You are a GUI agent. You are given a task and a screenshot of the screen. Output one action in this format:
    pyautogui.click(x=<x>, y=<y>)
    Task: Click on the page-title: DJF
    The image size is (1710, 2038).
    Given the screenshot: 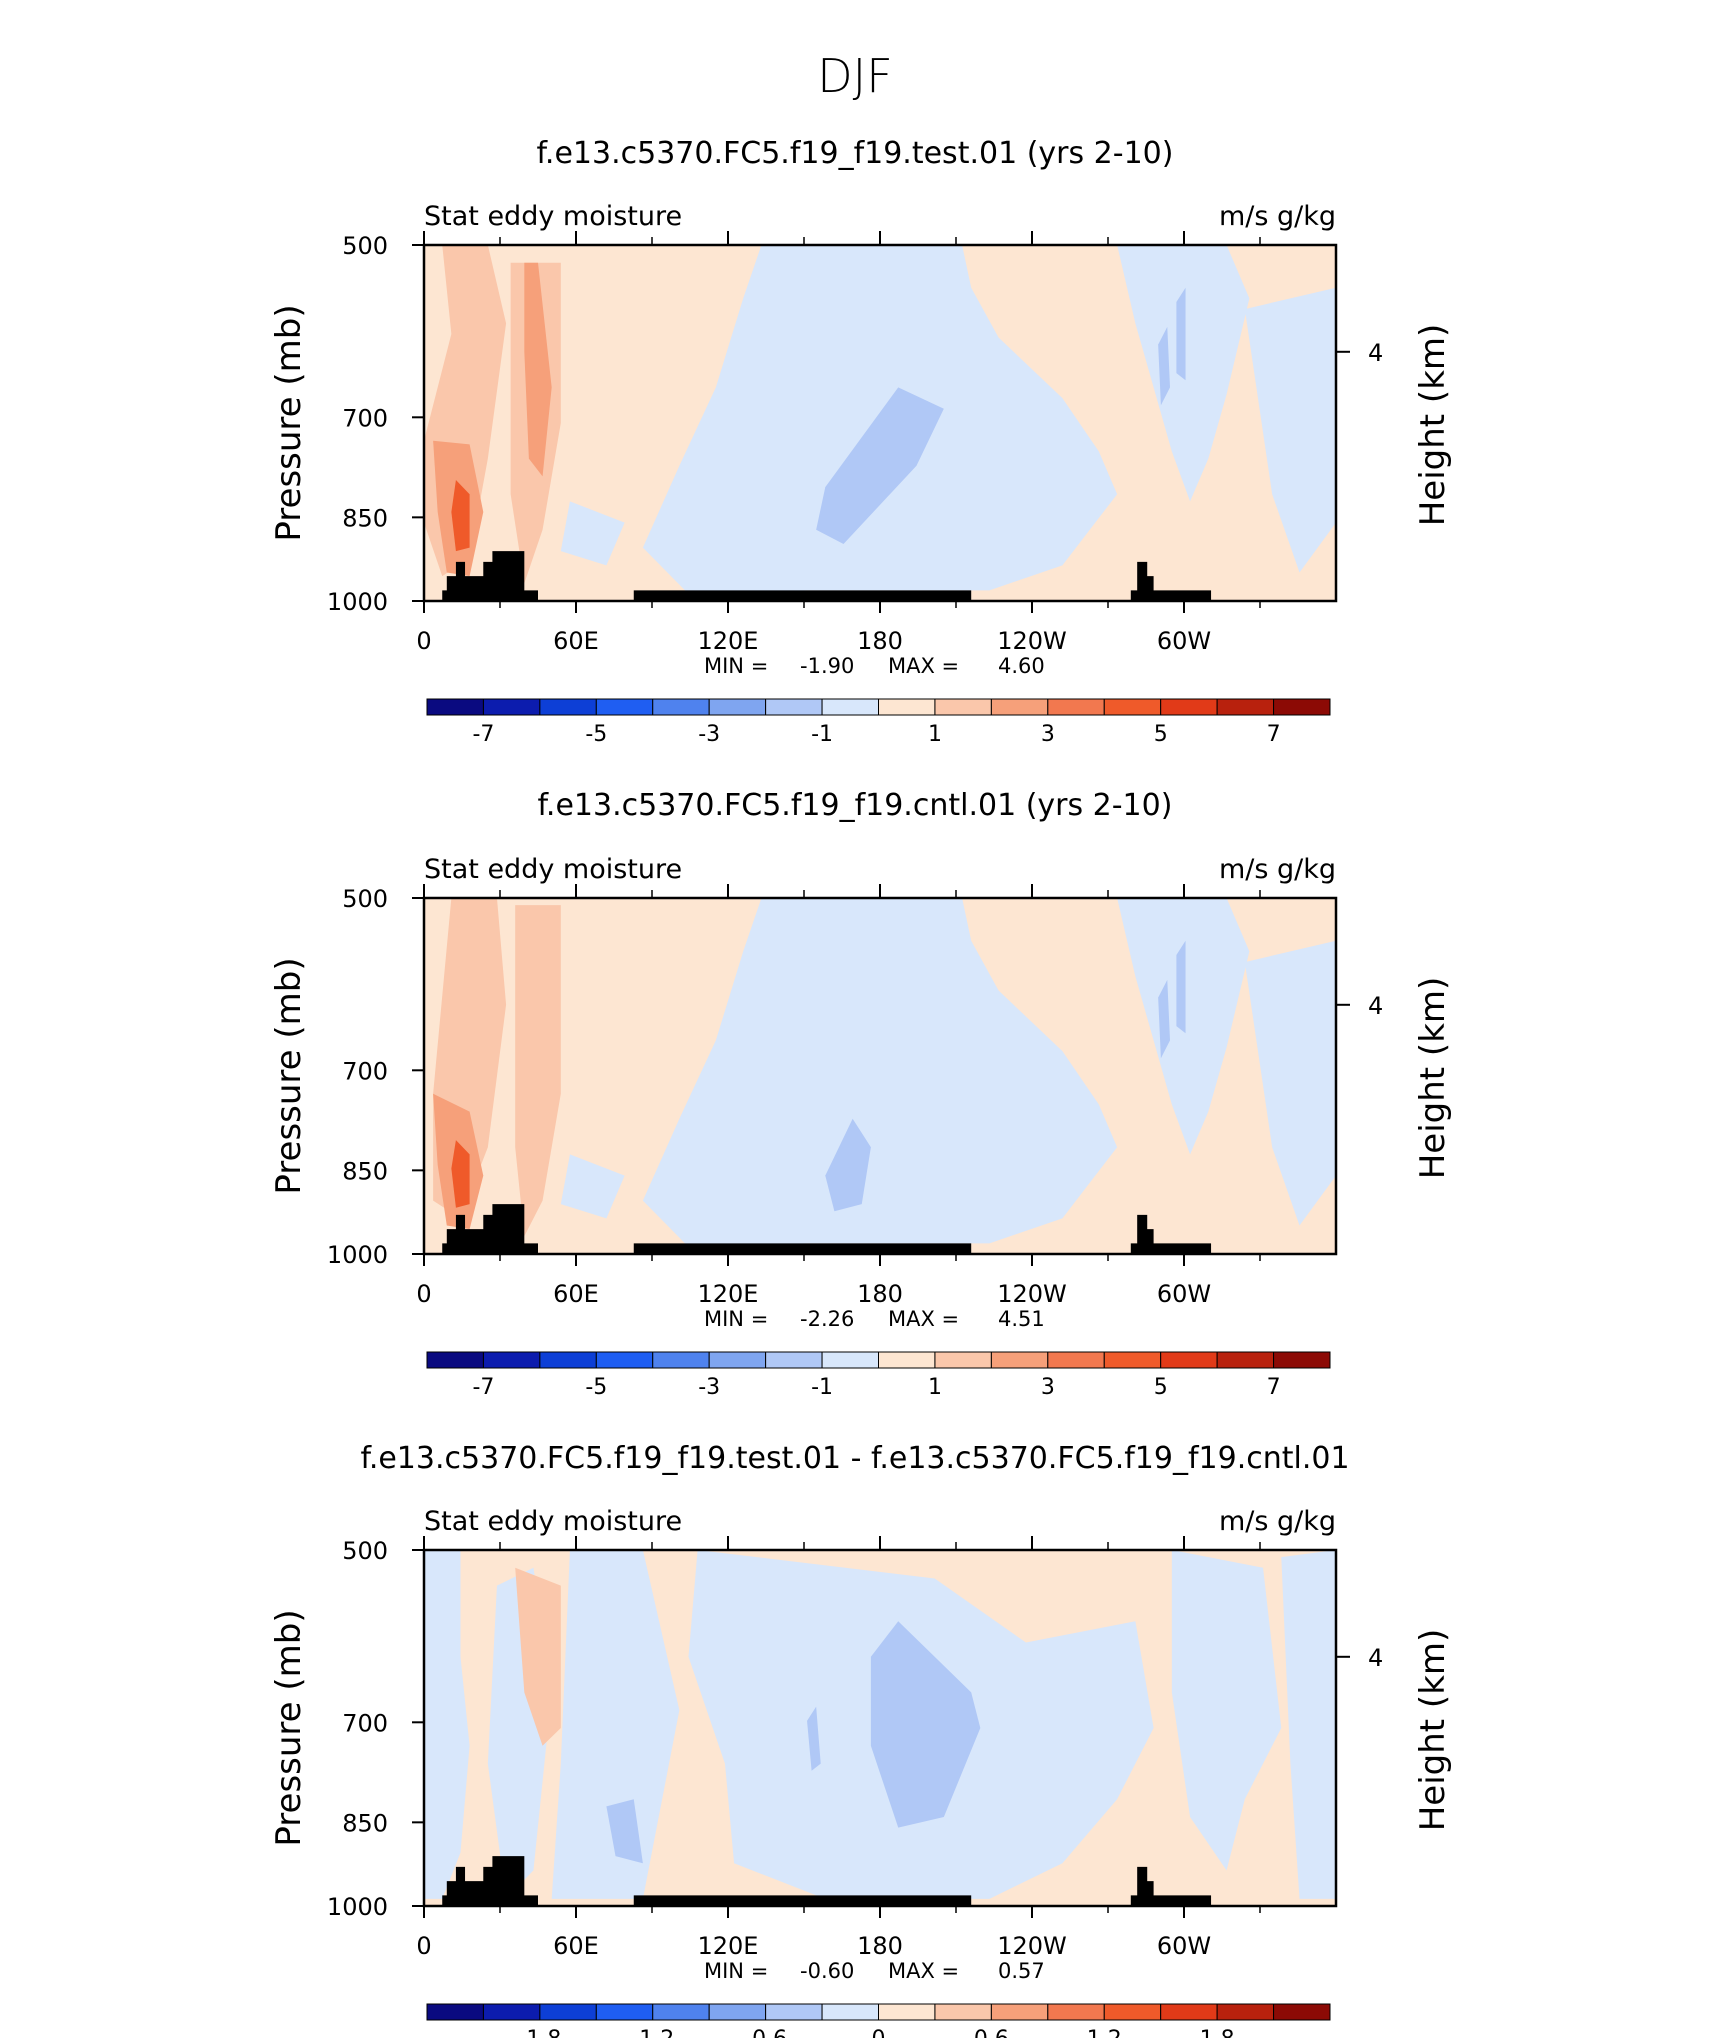 What is the action you would take?
    pyautogui.click(x=854, y=76)
    